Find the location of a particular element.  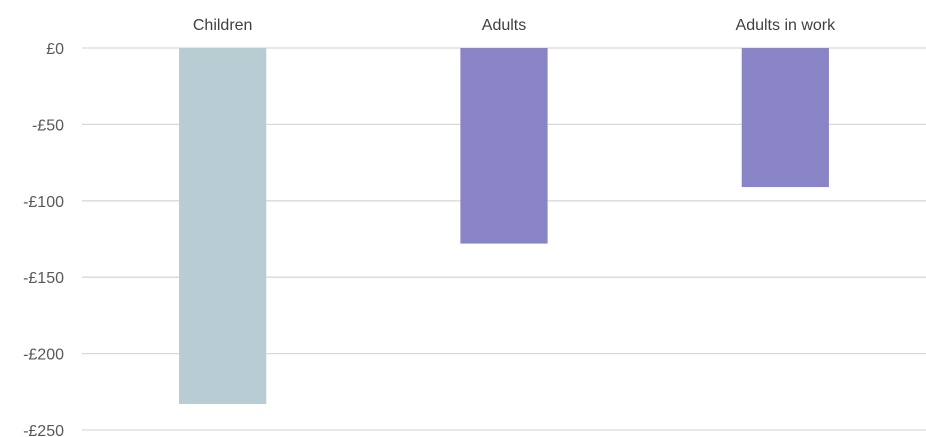

y-tick-label: -£100 is located at coordinates (43, 202).